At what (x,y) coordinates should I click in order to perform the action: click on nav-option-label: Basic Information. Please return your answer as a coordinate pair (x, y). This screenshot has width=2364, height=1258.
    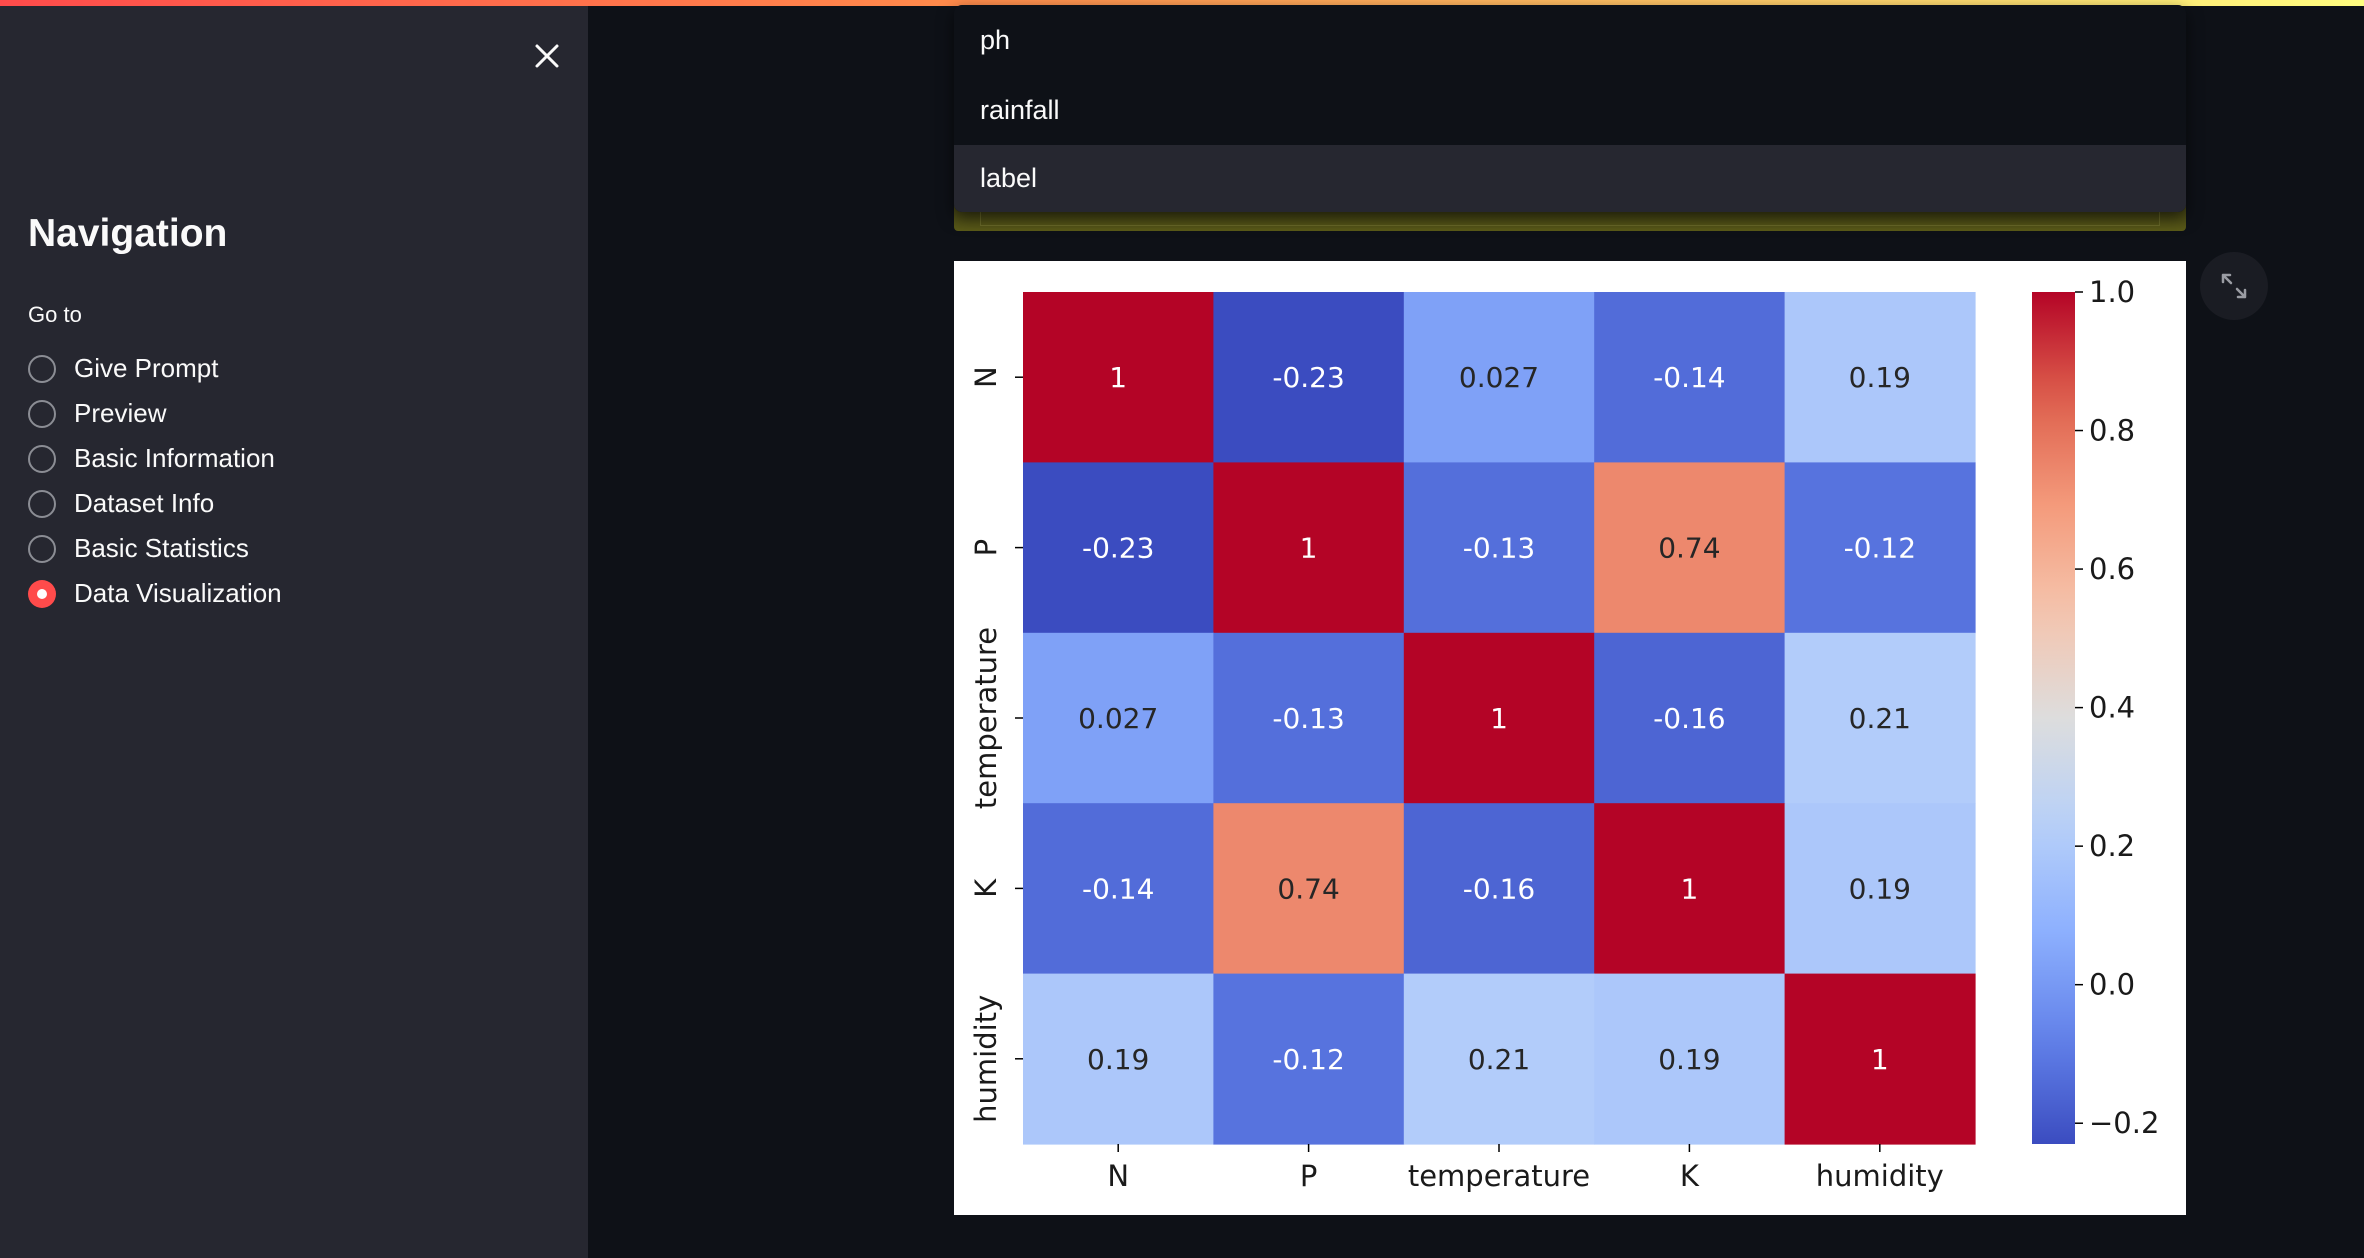
    Looking at the image, I should click on (174, 458).